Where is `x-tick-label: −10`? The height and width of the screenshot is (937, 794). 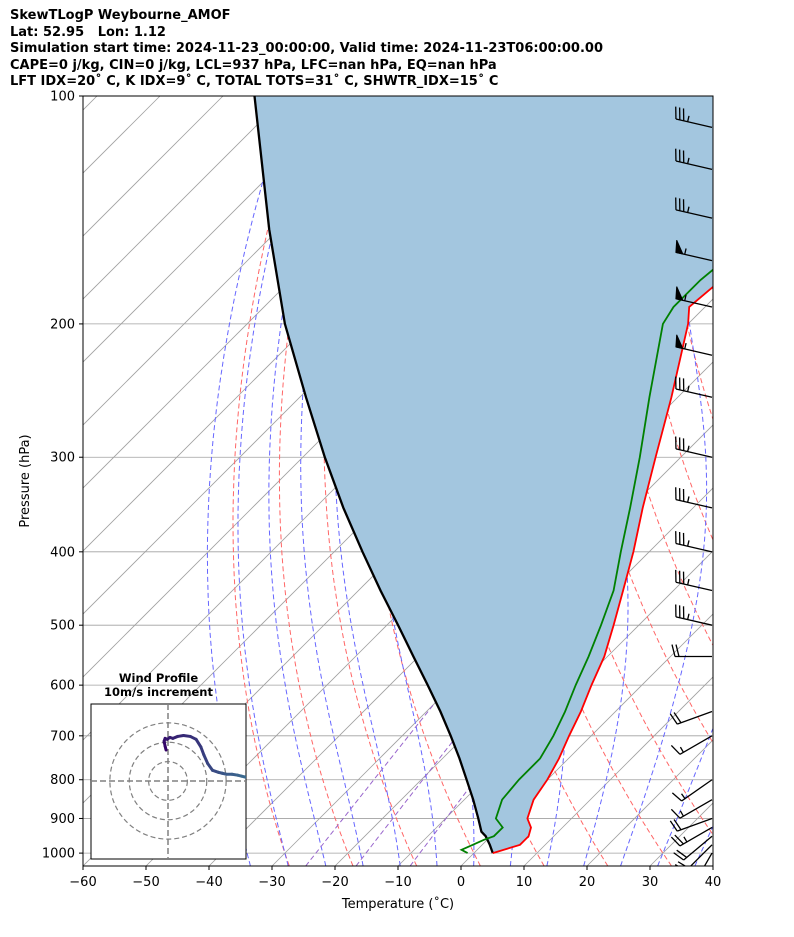 x-tick-label: −10 is located at coordinates (397, 882).